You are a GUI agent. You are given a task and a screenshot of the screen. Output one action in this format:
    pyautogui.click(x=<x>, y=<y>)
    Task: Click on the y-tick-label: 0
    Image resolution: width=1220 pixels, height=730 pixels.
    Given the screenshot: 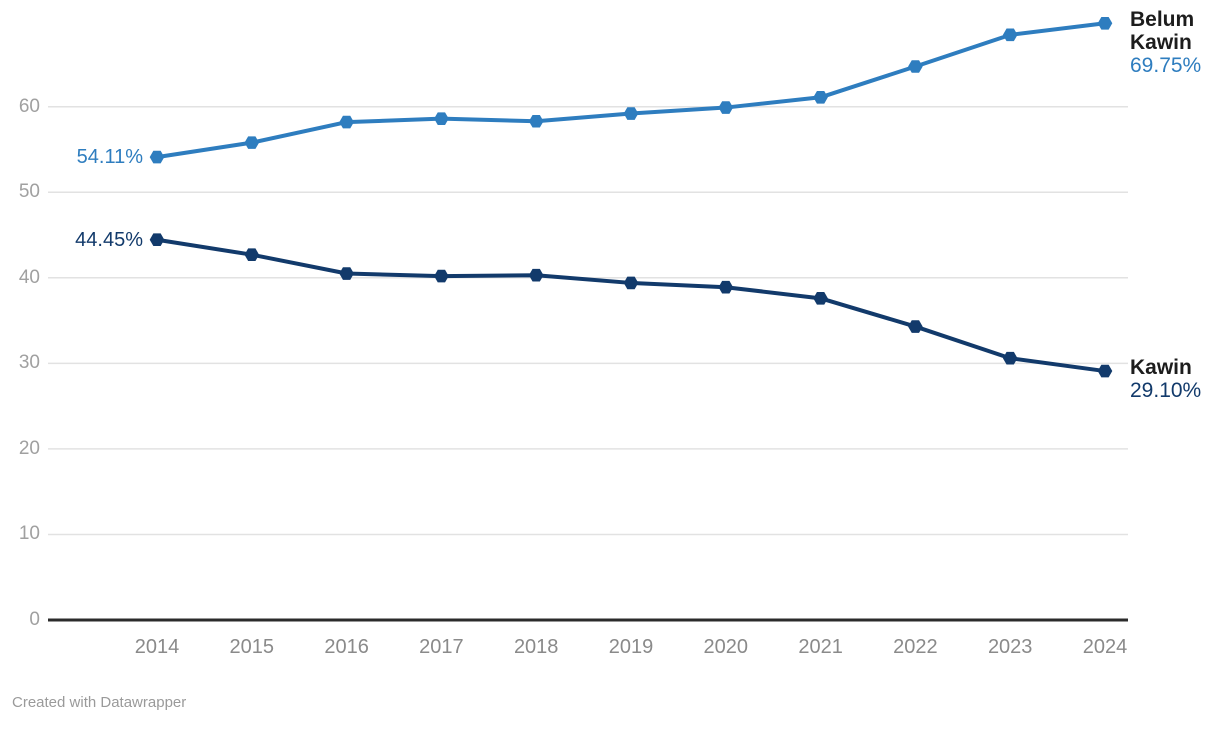 What is the action you would take?
    pyautogui.click(x=34, y=619)
    